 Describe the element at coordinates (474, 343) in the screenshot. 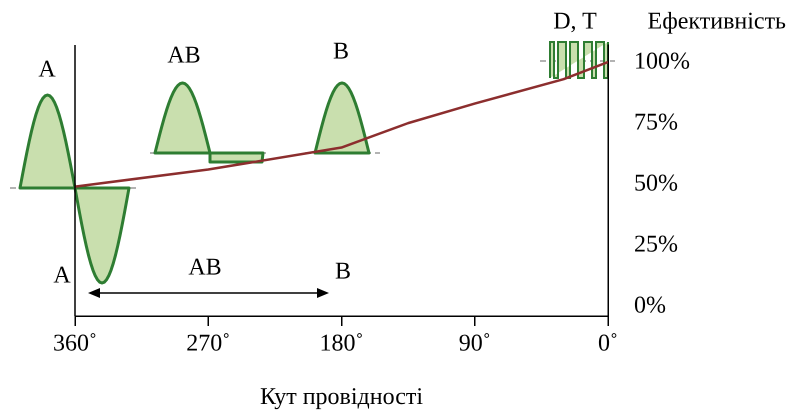

I see `x-tick-label: 90˚` at that location.